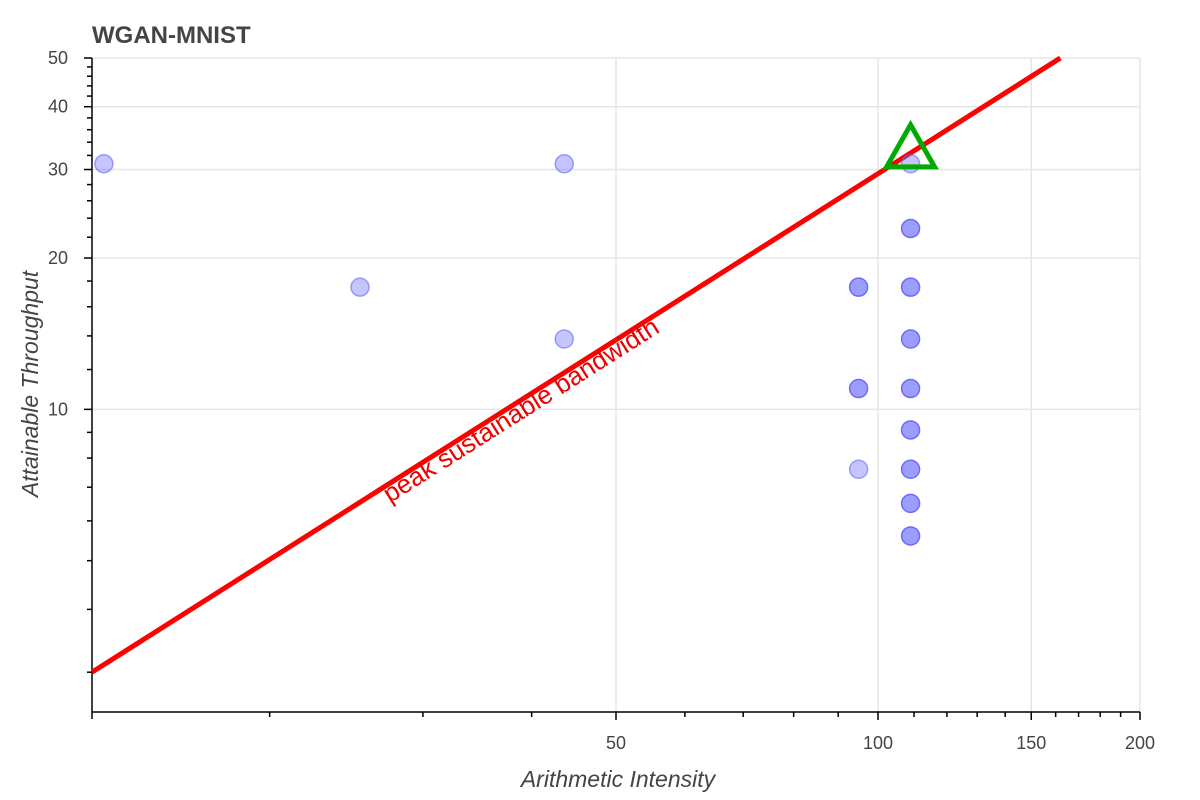  I want to click on y-tick-label: 10, so click(58, 409).